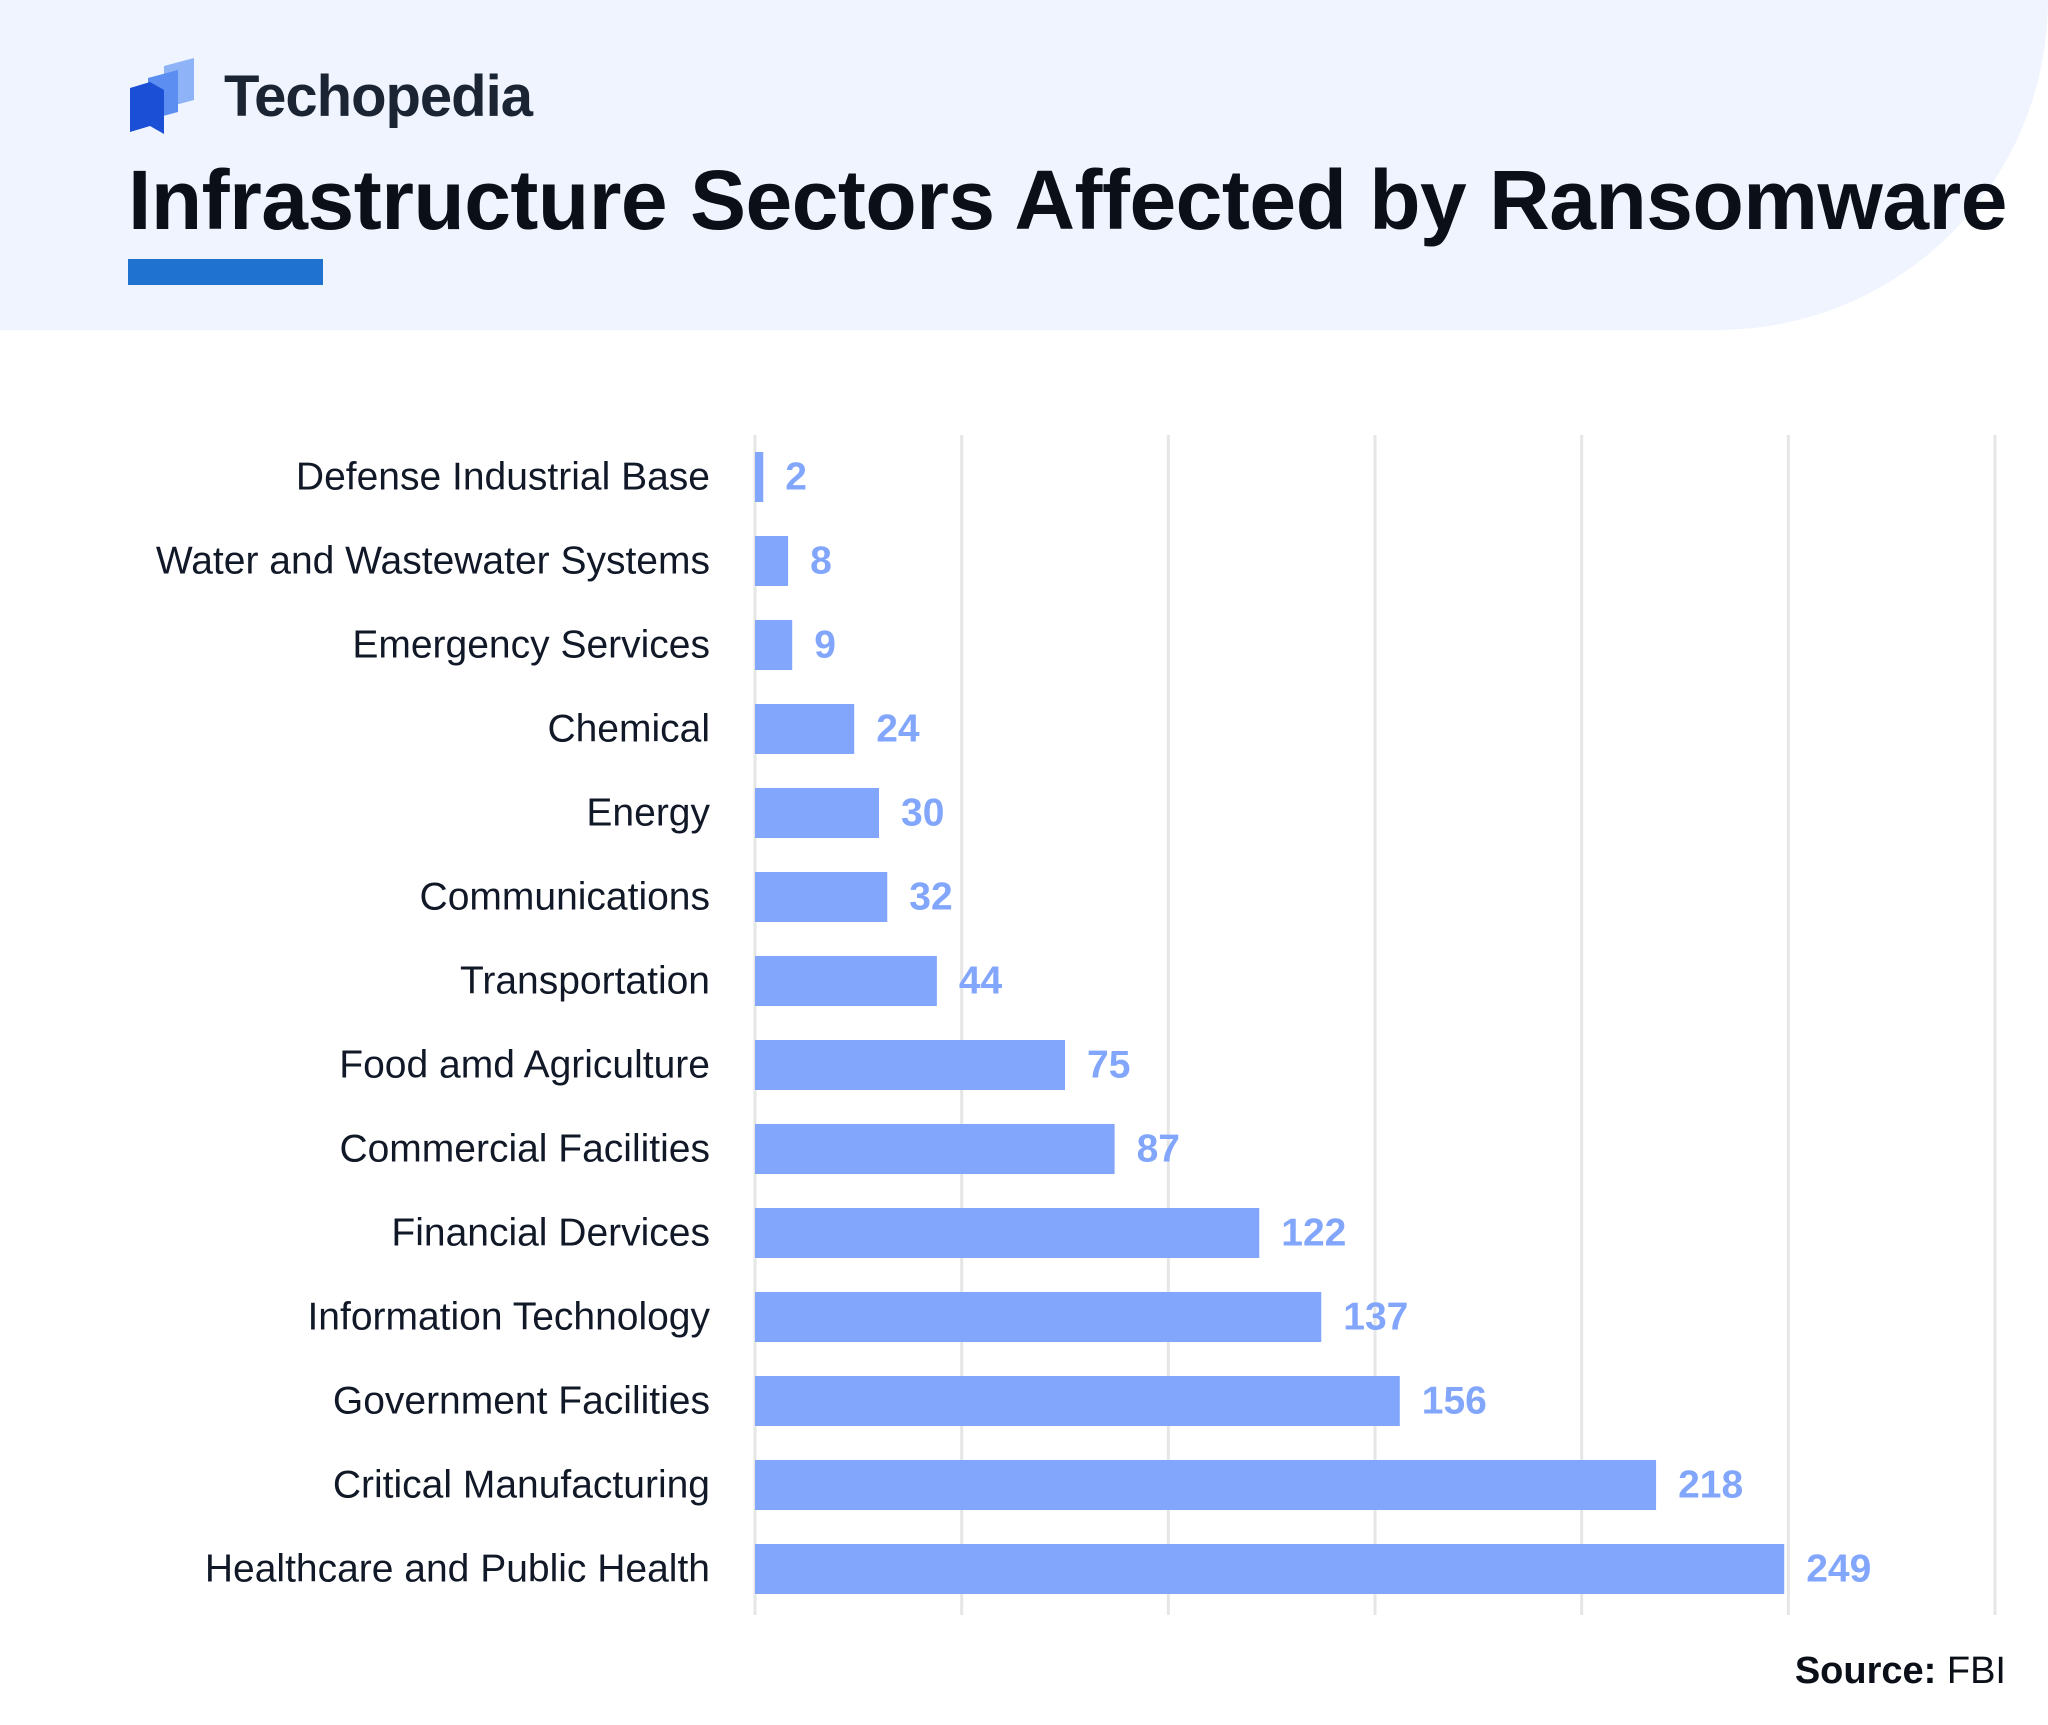  I want to click on data-label: 2, so click(796, 477).